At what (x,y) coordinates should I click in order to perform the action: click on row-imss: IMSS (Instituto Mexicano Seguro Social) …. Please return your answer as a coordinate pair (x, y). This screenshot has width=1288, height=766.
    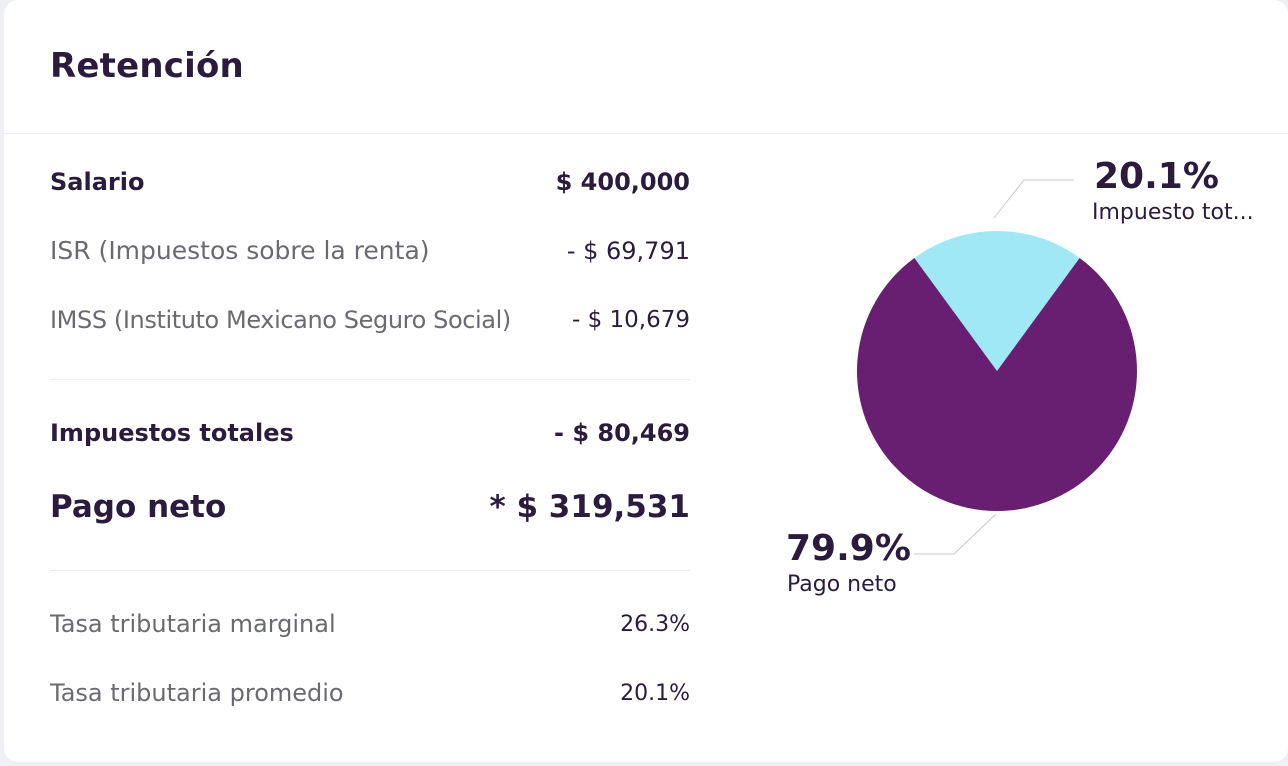
    Looking at the image, I should click on (370, 320).